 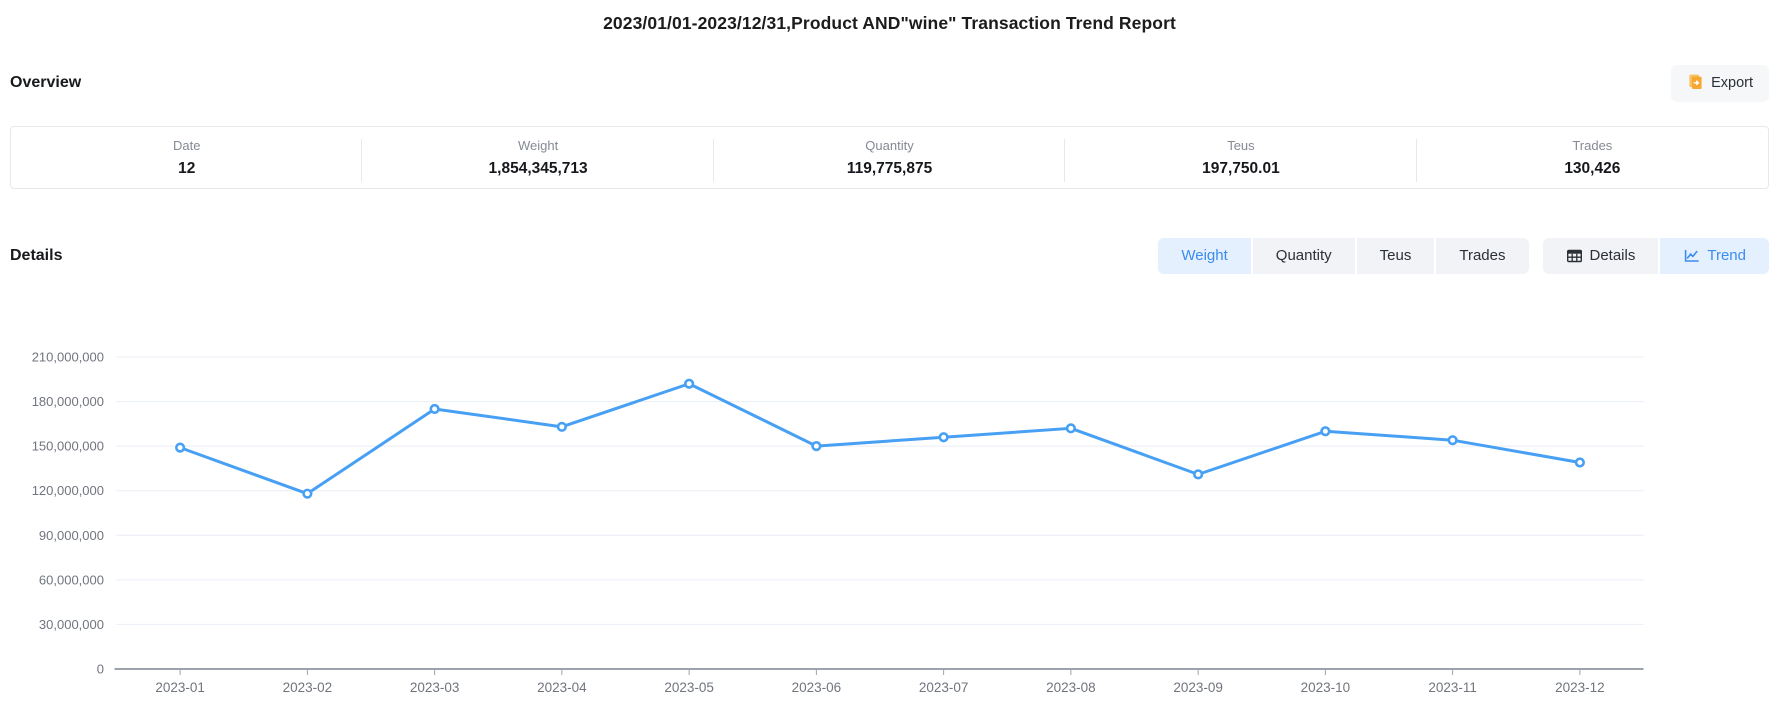 What do you see at coordinates (435, 687) in the screenshot?
I see `x-axis-label: 2023-03` at bounding box center [435, 687].